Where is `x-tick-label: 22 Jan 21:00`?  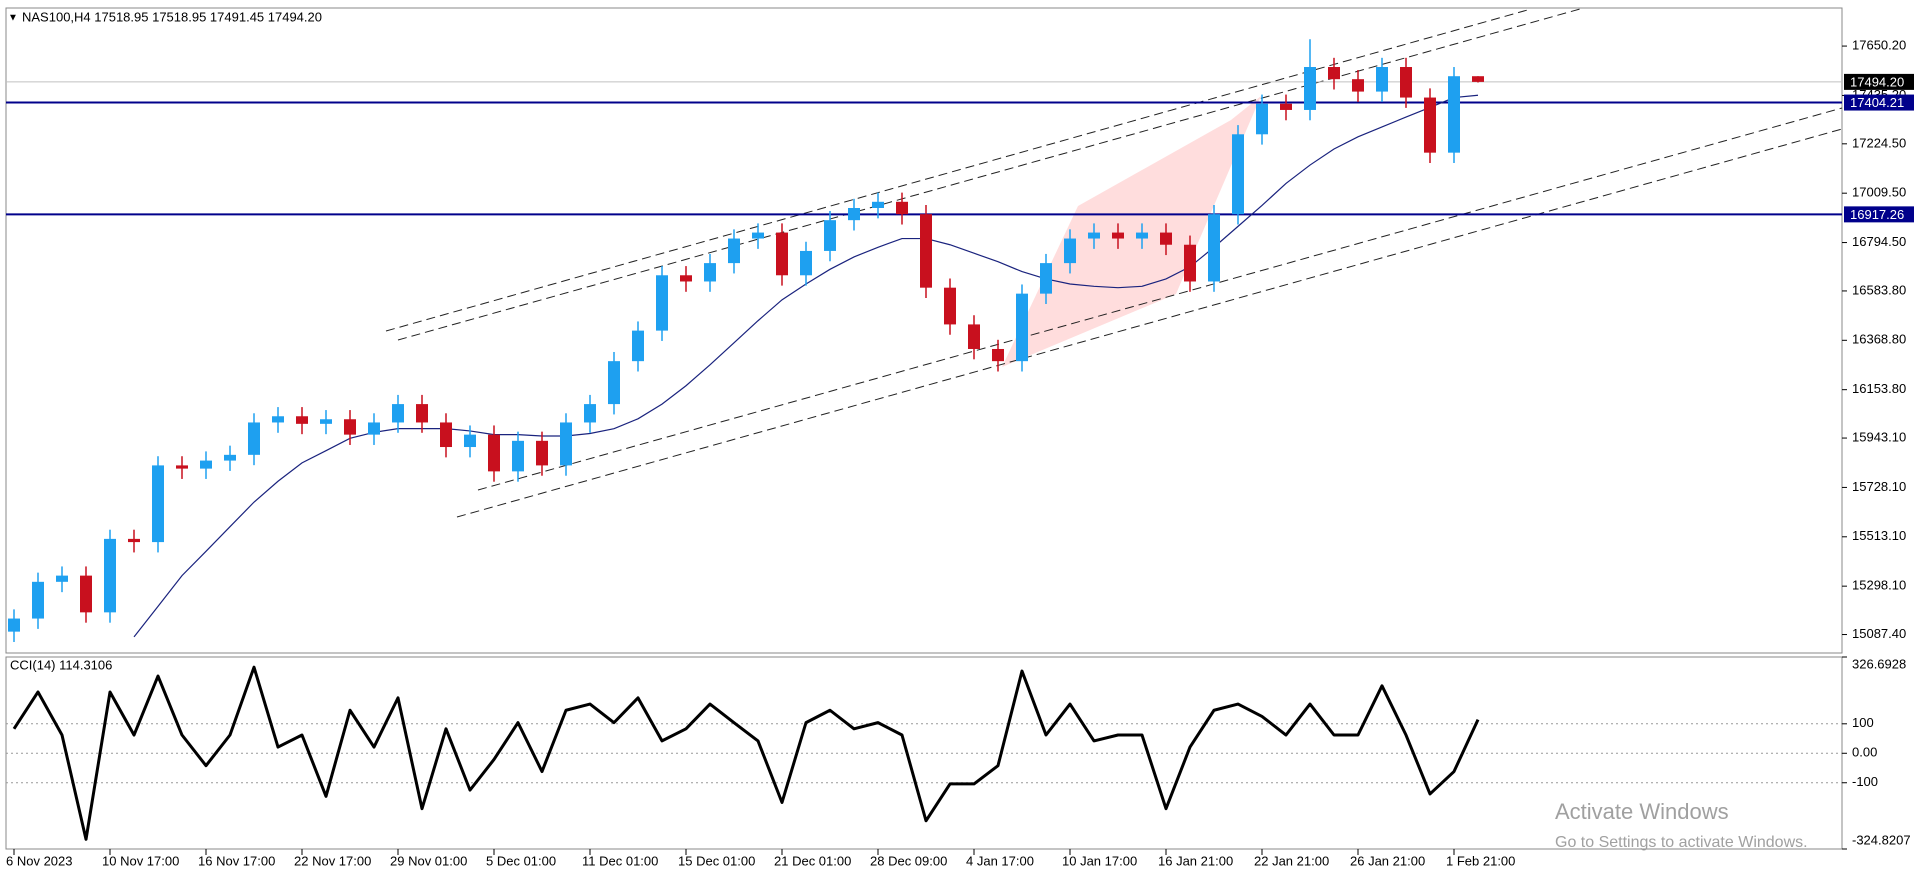 x-tick-label: 22 Jan 21:00 is located at coordinates (1291, 860).